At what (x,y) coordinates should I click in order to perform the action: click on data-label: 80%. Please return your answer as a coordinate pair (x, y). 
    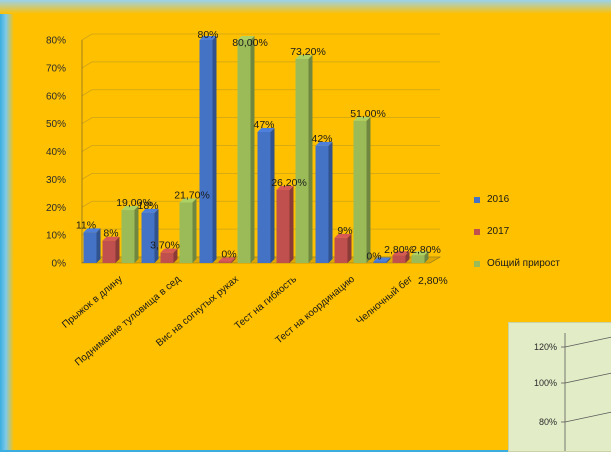
    Looking at the image, I should click on (207, 35).